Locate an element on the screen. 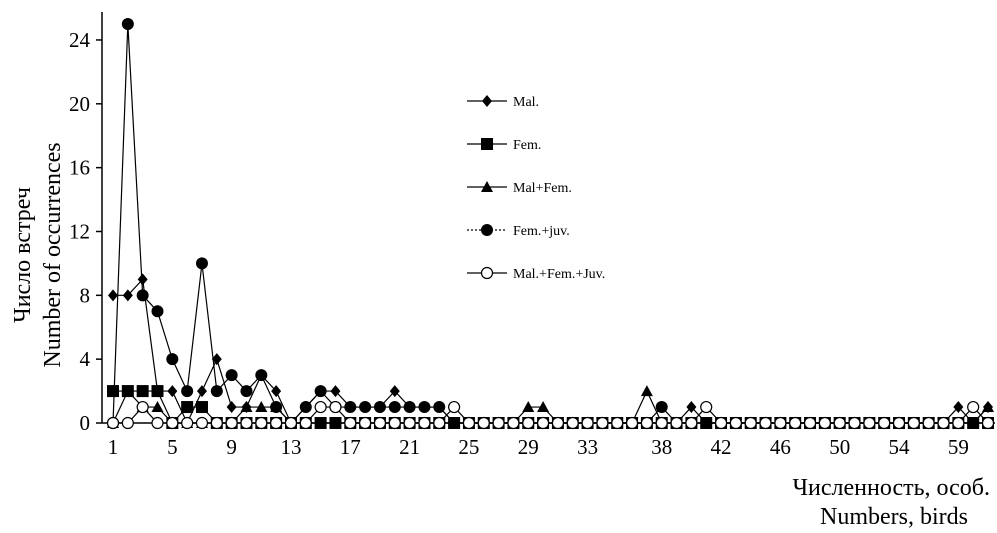 This screenshot has height=533, width=997. y-tick-label: 4 is located at coordinates (85, 359).